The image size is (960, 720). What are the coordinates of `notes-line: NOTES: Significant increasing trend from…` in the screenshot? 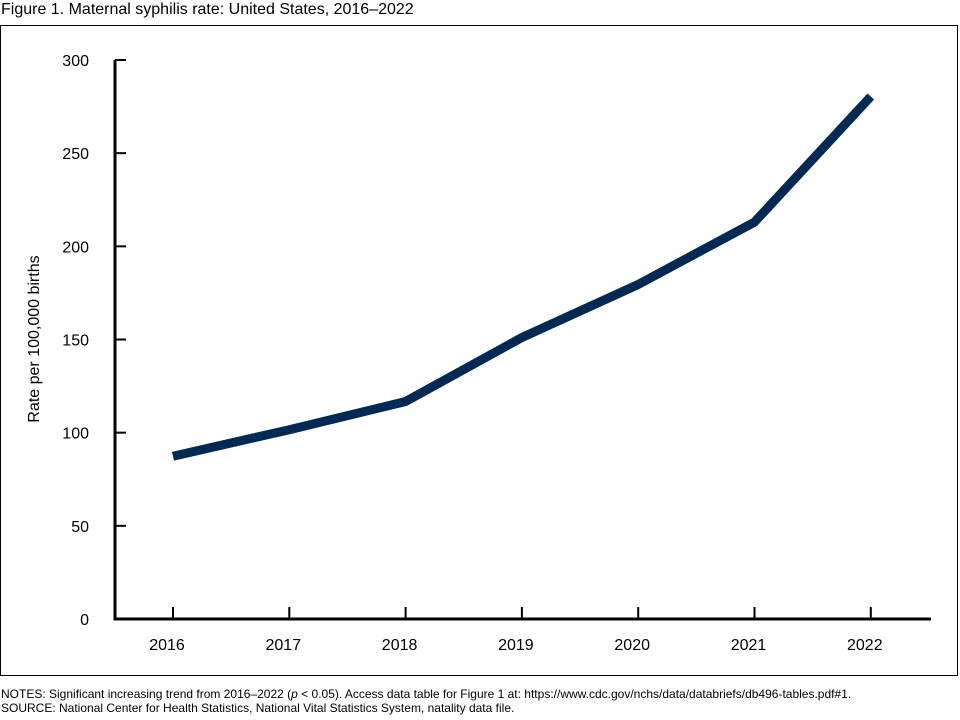 It's located at (426, 694).